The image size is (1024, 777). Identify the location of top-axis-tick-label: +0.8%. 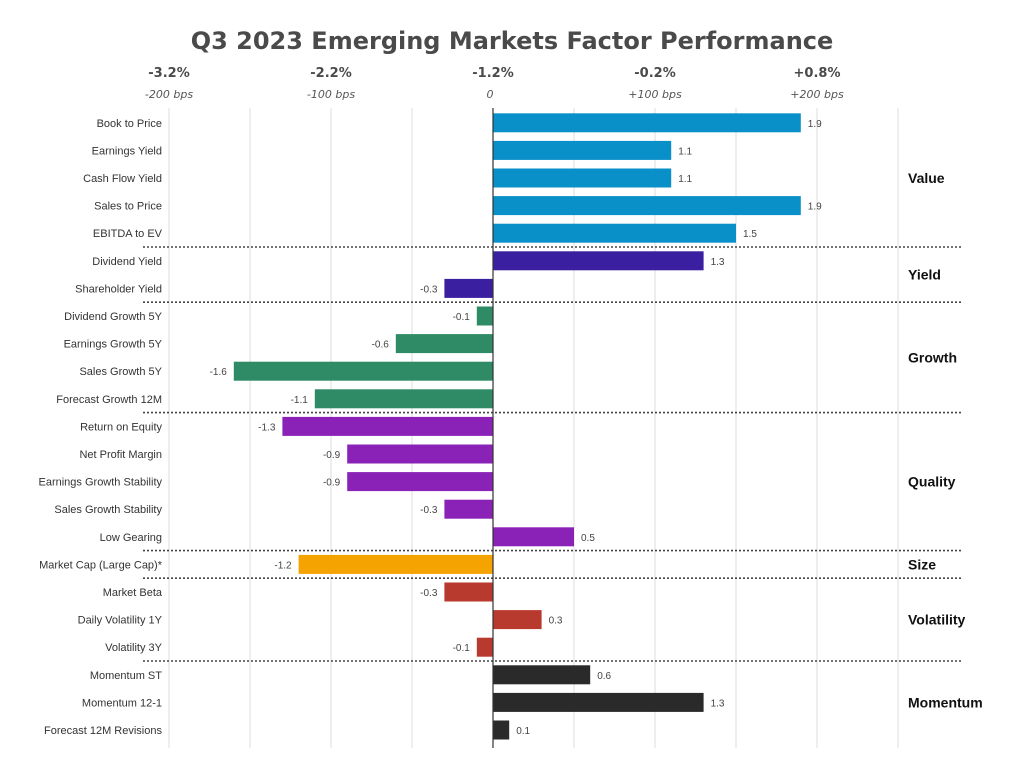
(817, 73).